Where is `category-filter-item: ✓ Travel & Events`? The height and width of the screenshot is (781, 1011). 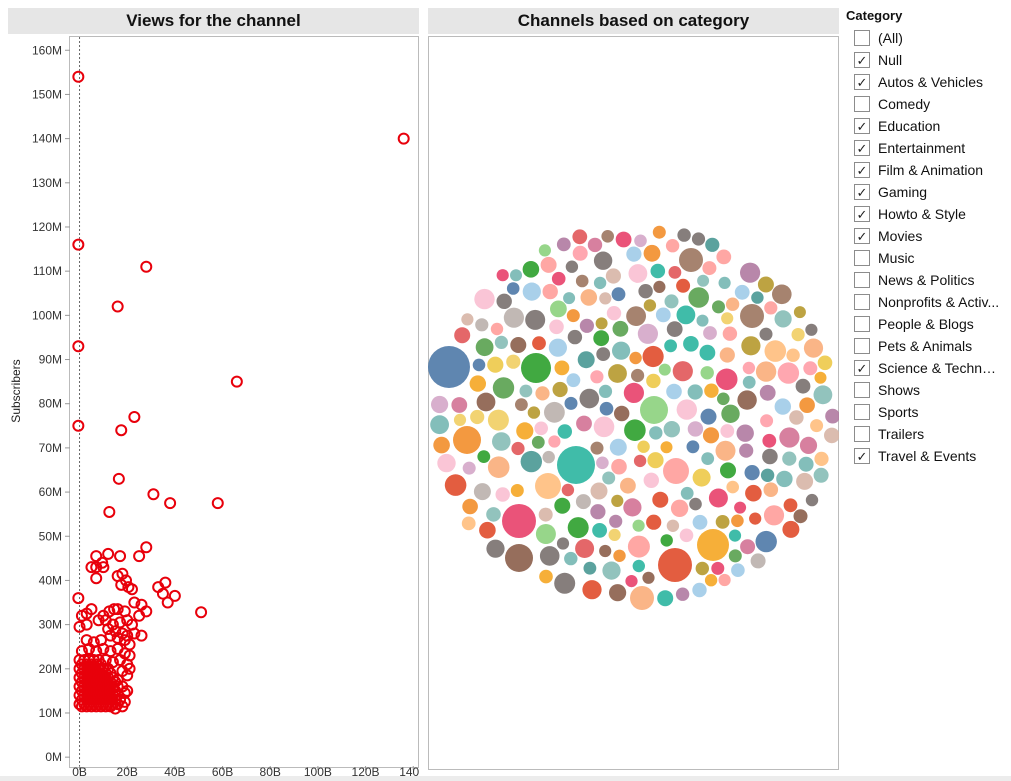 category-filter-item: ✓ Travel & Events is located at coordinates (926, 456).